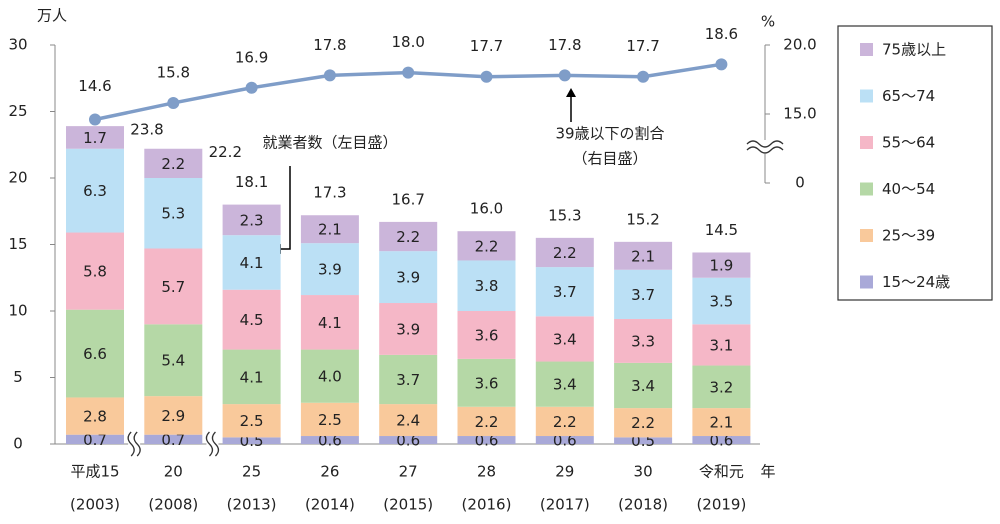 This screenshot has height=524, width=1000. I want to click on x-tick-label: 28, so click(486, 472).